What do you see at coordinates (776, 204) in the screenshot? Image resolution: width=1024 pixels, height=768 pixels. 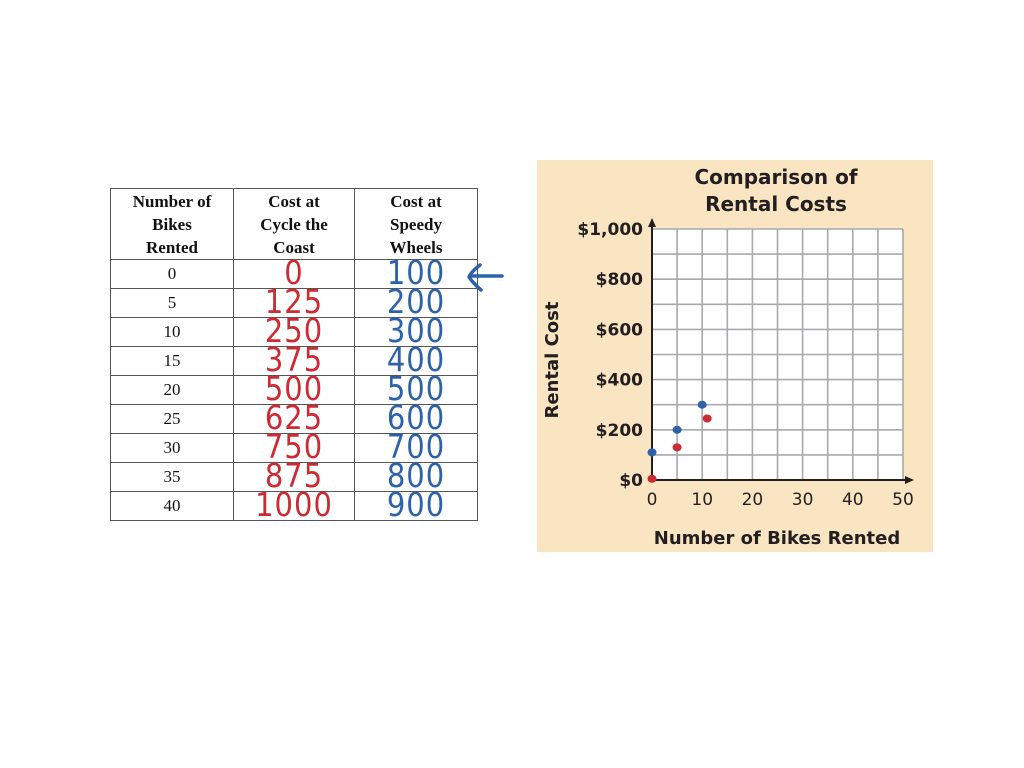 I see `chart-title-line-2: Rental Costs` at bounding box center [776, 204].